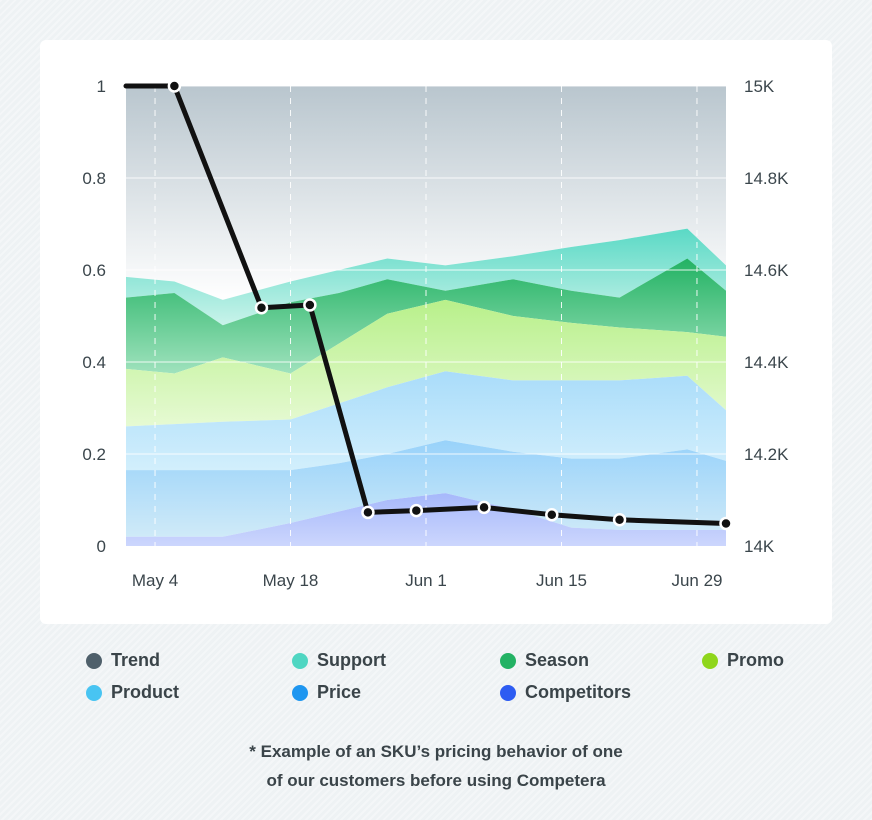  What do you see at coordinates (756, 660) in the screenshot?
I see `legend-label: Promo` at bounding box center [756, 660].